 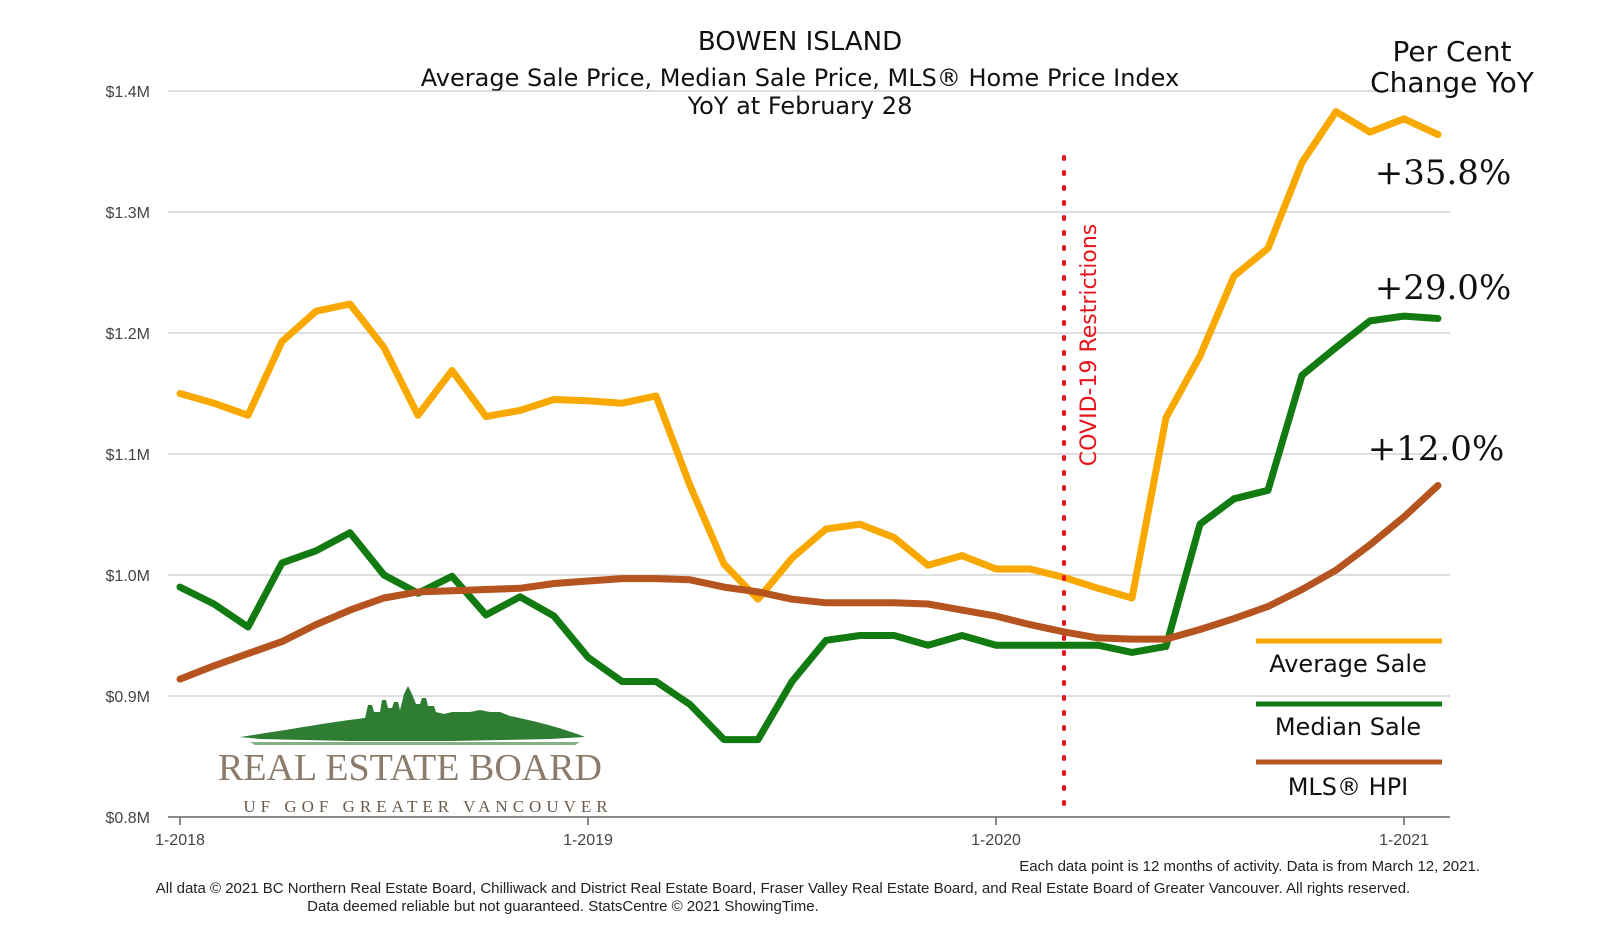 I want to click on x-tick-label: 1-2021, so click(x=1404, y=840).